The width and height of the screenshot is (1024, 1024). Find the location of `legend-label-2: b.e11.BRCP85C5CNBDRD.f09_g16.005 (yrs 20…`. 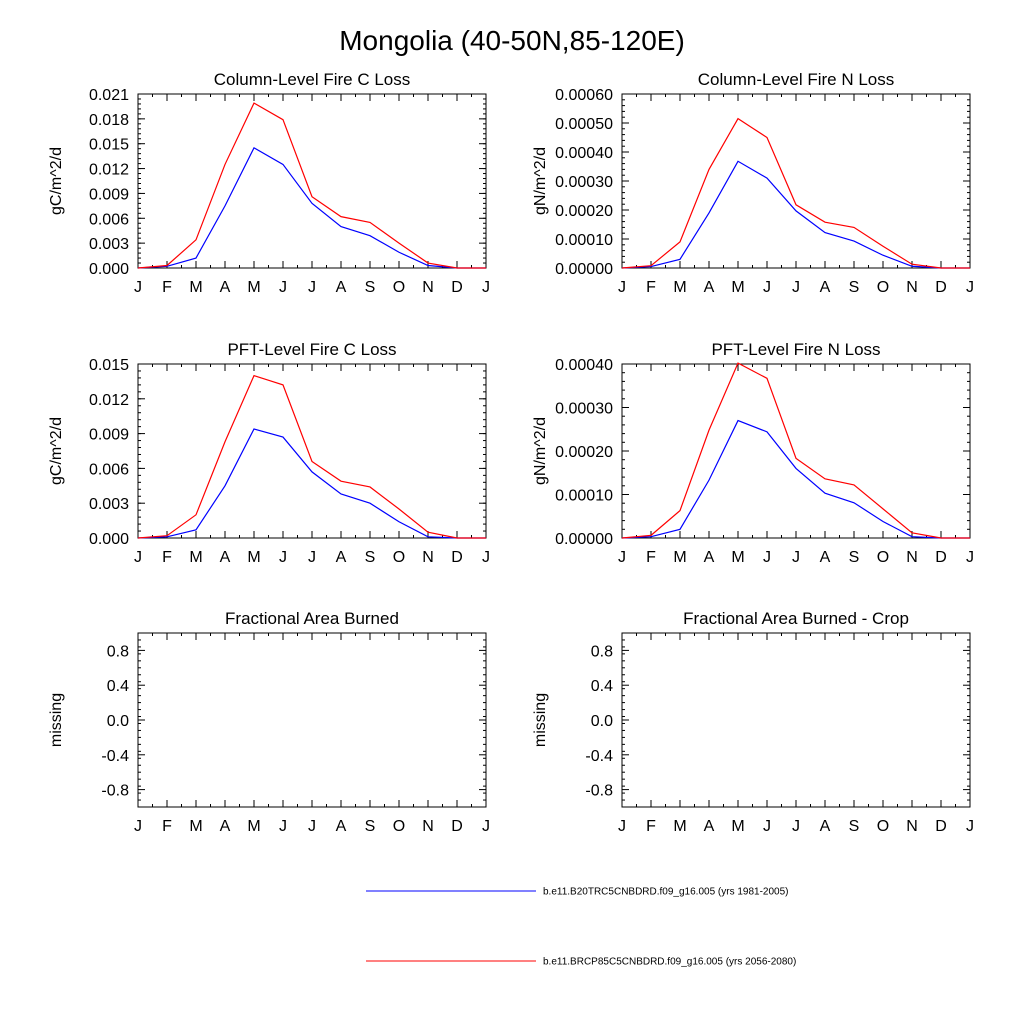

legend-label-2: b.e11.BRCP85C5CNBDRD.f09_g16.005 (yrs 20… is located at coordinates (669, 962).